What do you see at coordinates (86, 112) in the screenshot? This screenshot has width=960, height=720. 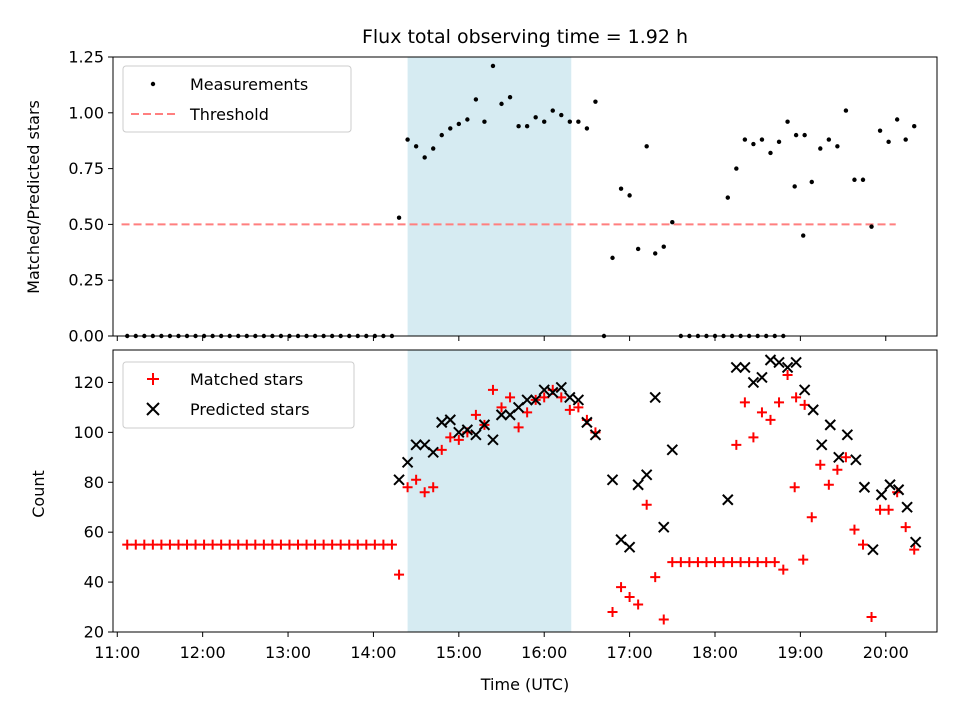 I see `top-y-tick-label: 1.00` at bounding box center [86, 112].